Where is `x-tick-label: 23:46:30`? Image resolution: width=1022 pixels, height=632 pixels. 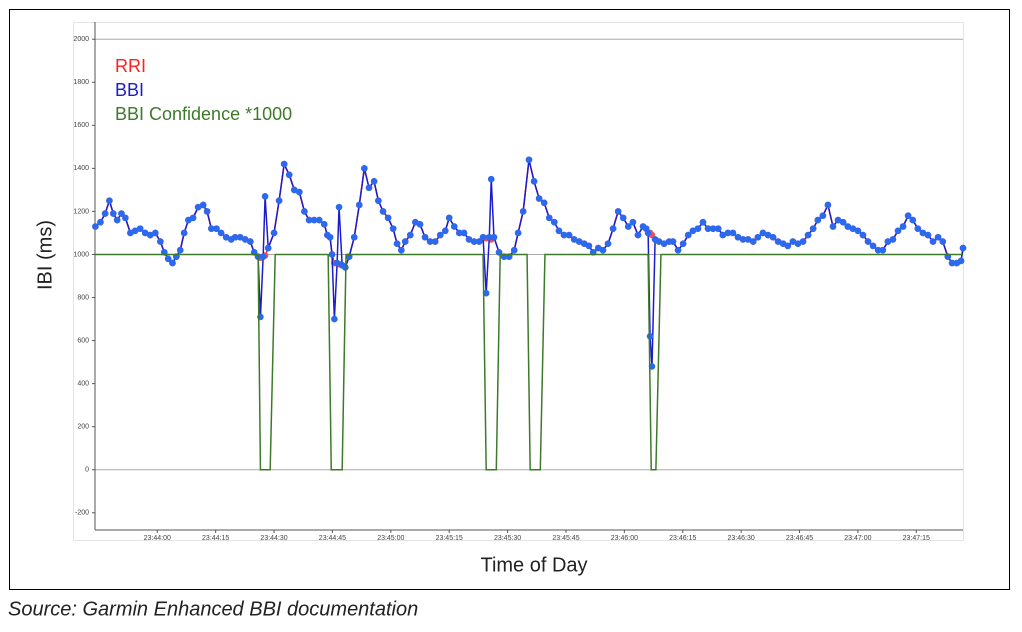
x-tick-label: 23:46:30 is located at coordinates (741, 538).